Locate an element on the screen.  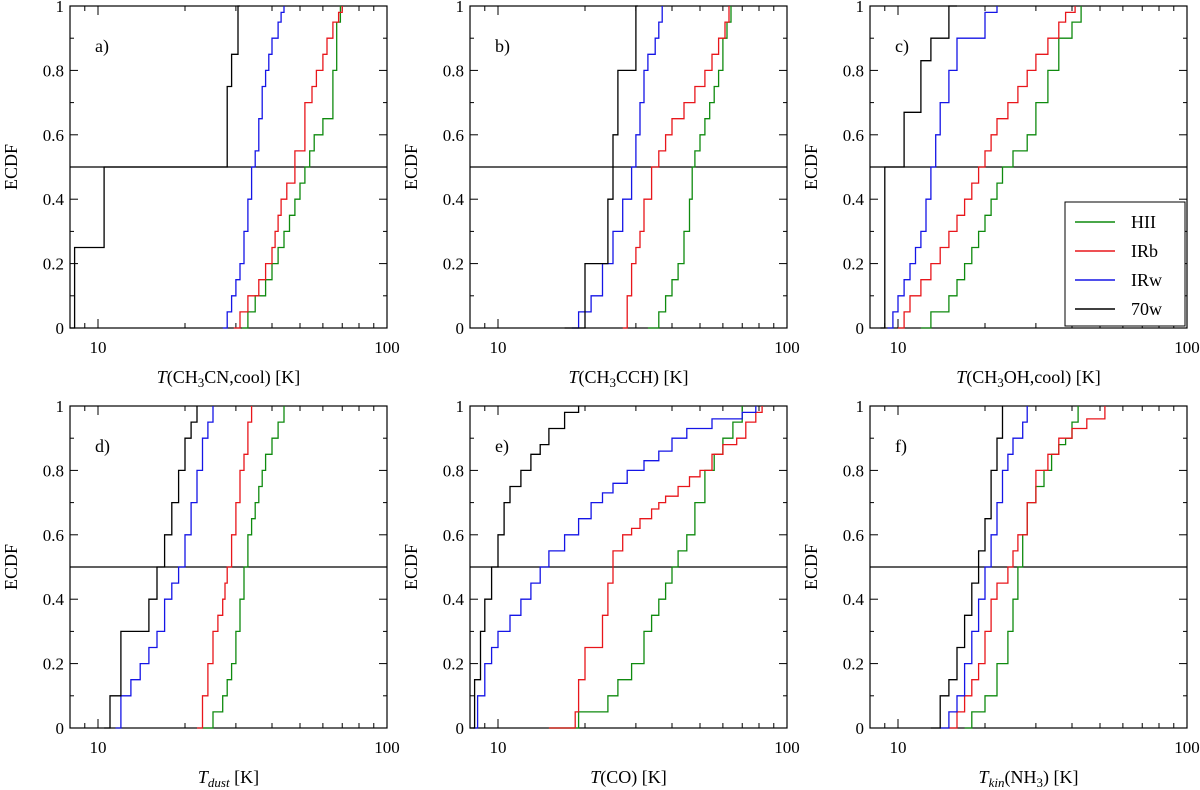
panel-label: f) is located at coordinates (901, 446).